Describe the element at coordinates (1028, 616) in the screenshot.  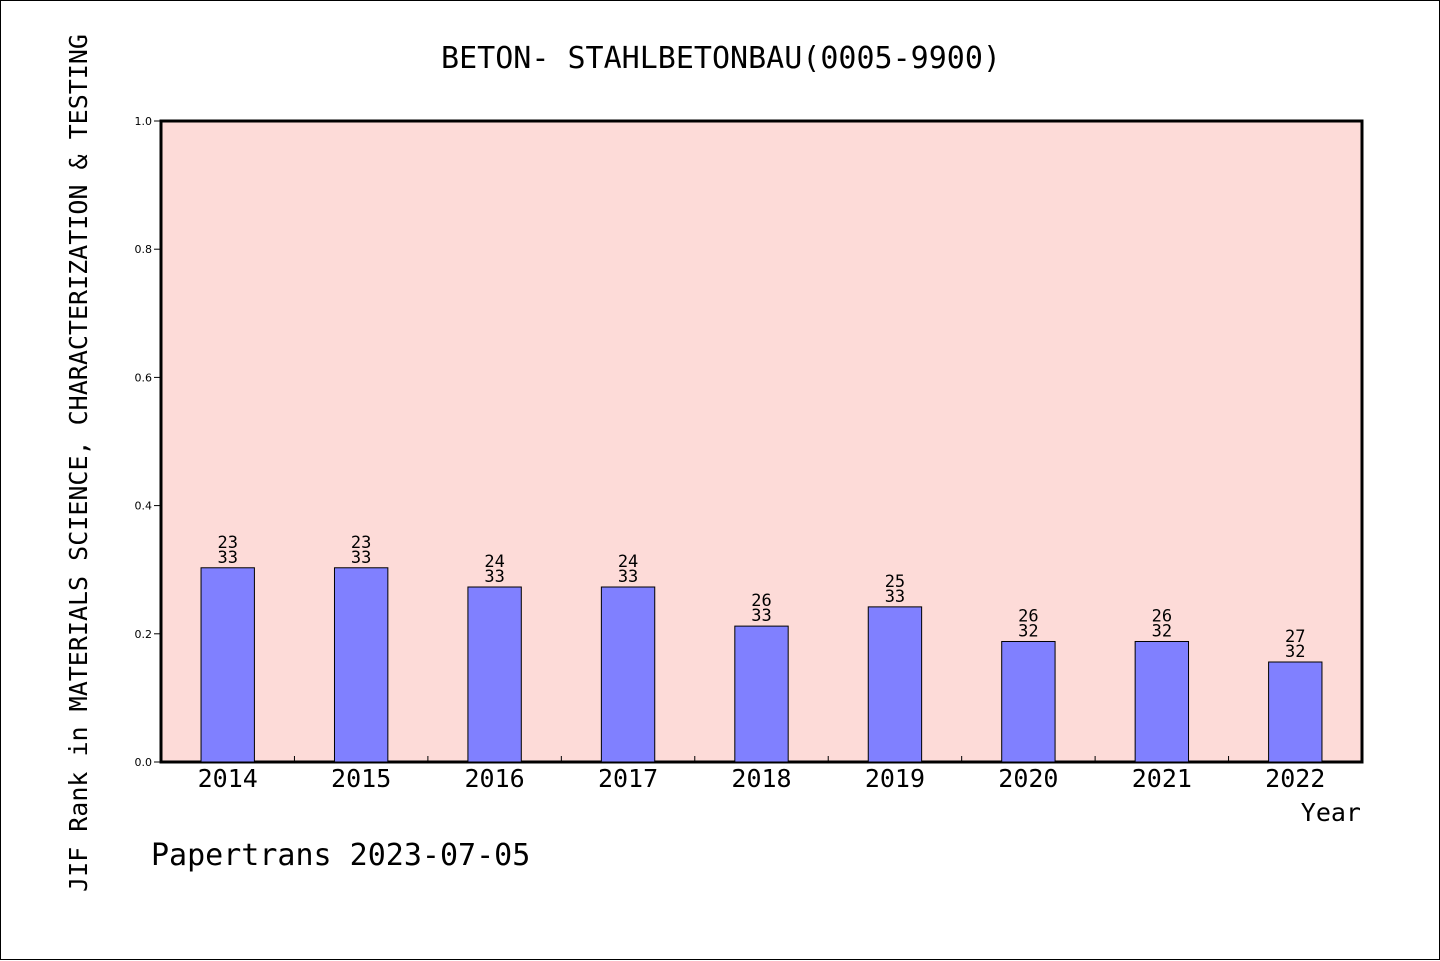
I see `rank-label-2020: 26` at that location.